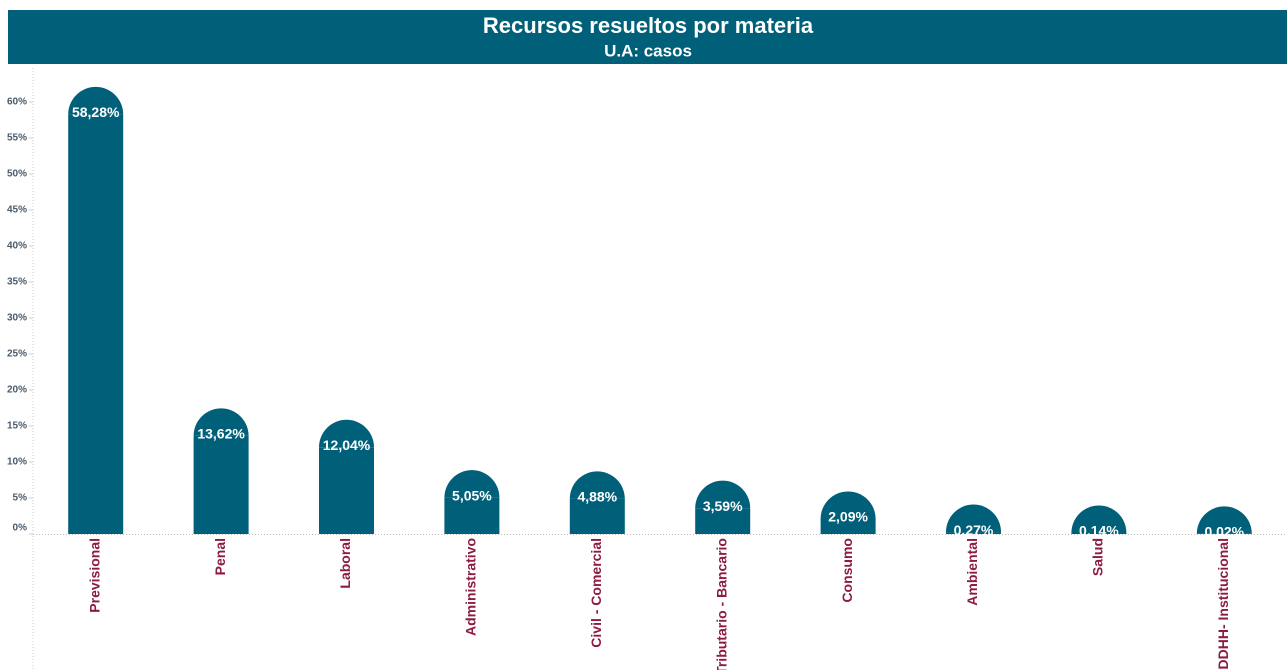 The image size is (1287, 670). Describe the element at coordinates (972, 572) in the screenshot. I see `x-tick-label: Ambiental` at that location.